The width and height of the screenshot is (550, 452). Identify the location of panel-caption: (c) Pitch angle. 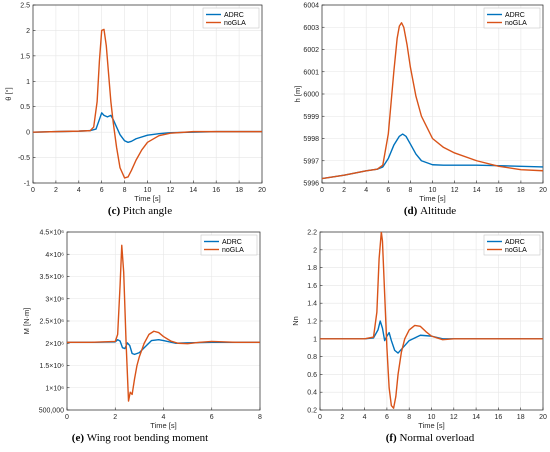
(140, 211).